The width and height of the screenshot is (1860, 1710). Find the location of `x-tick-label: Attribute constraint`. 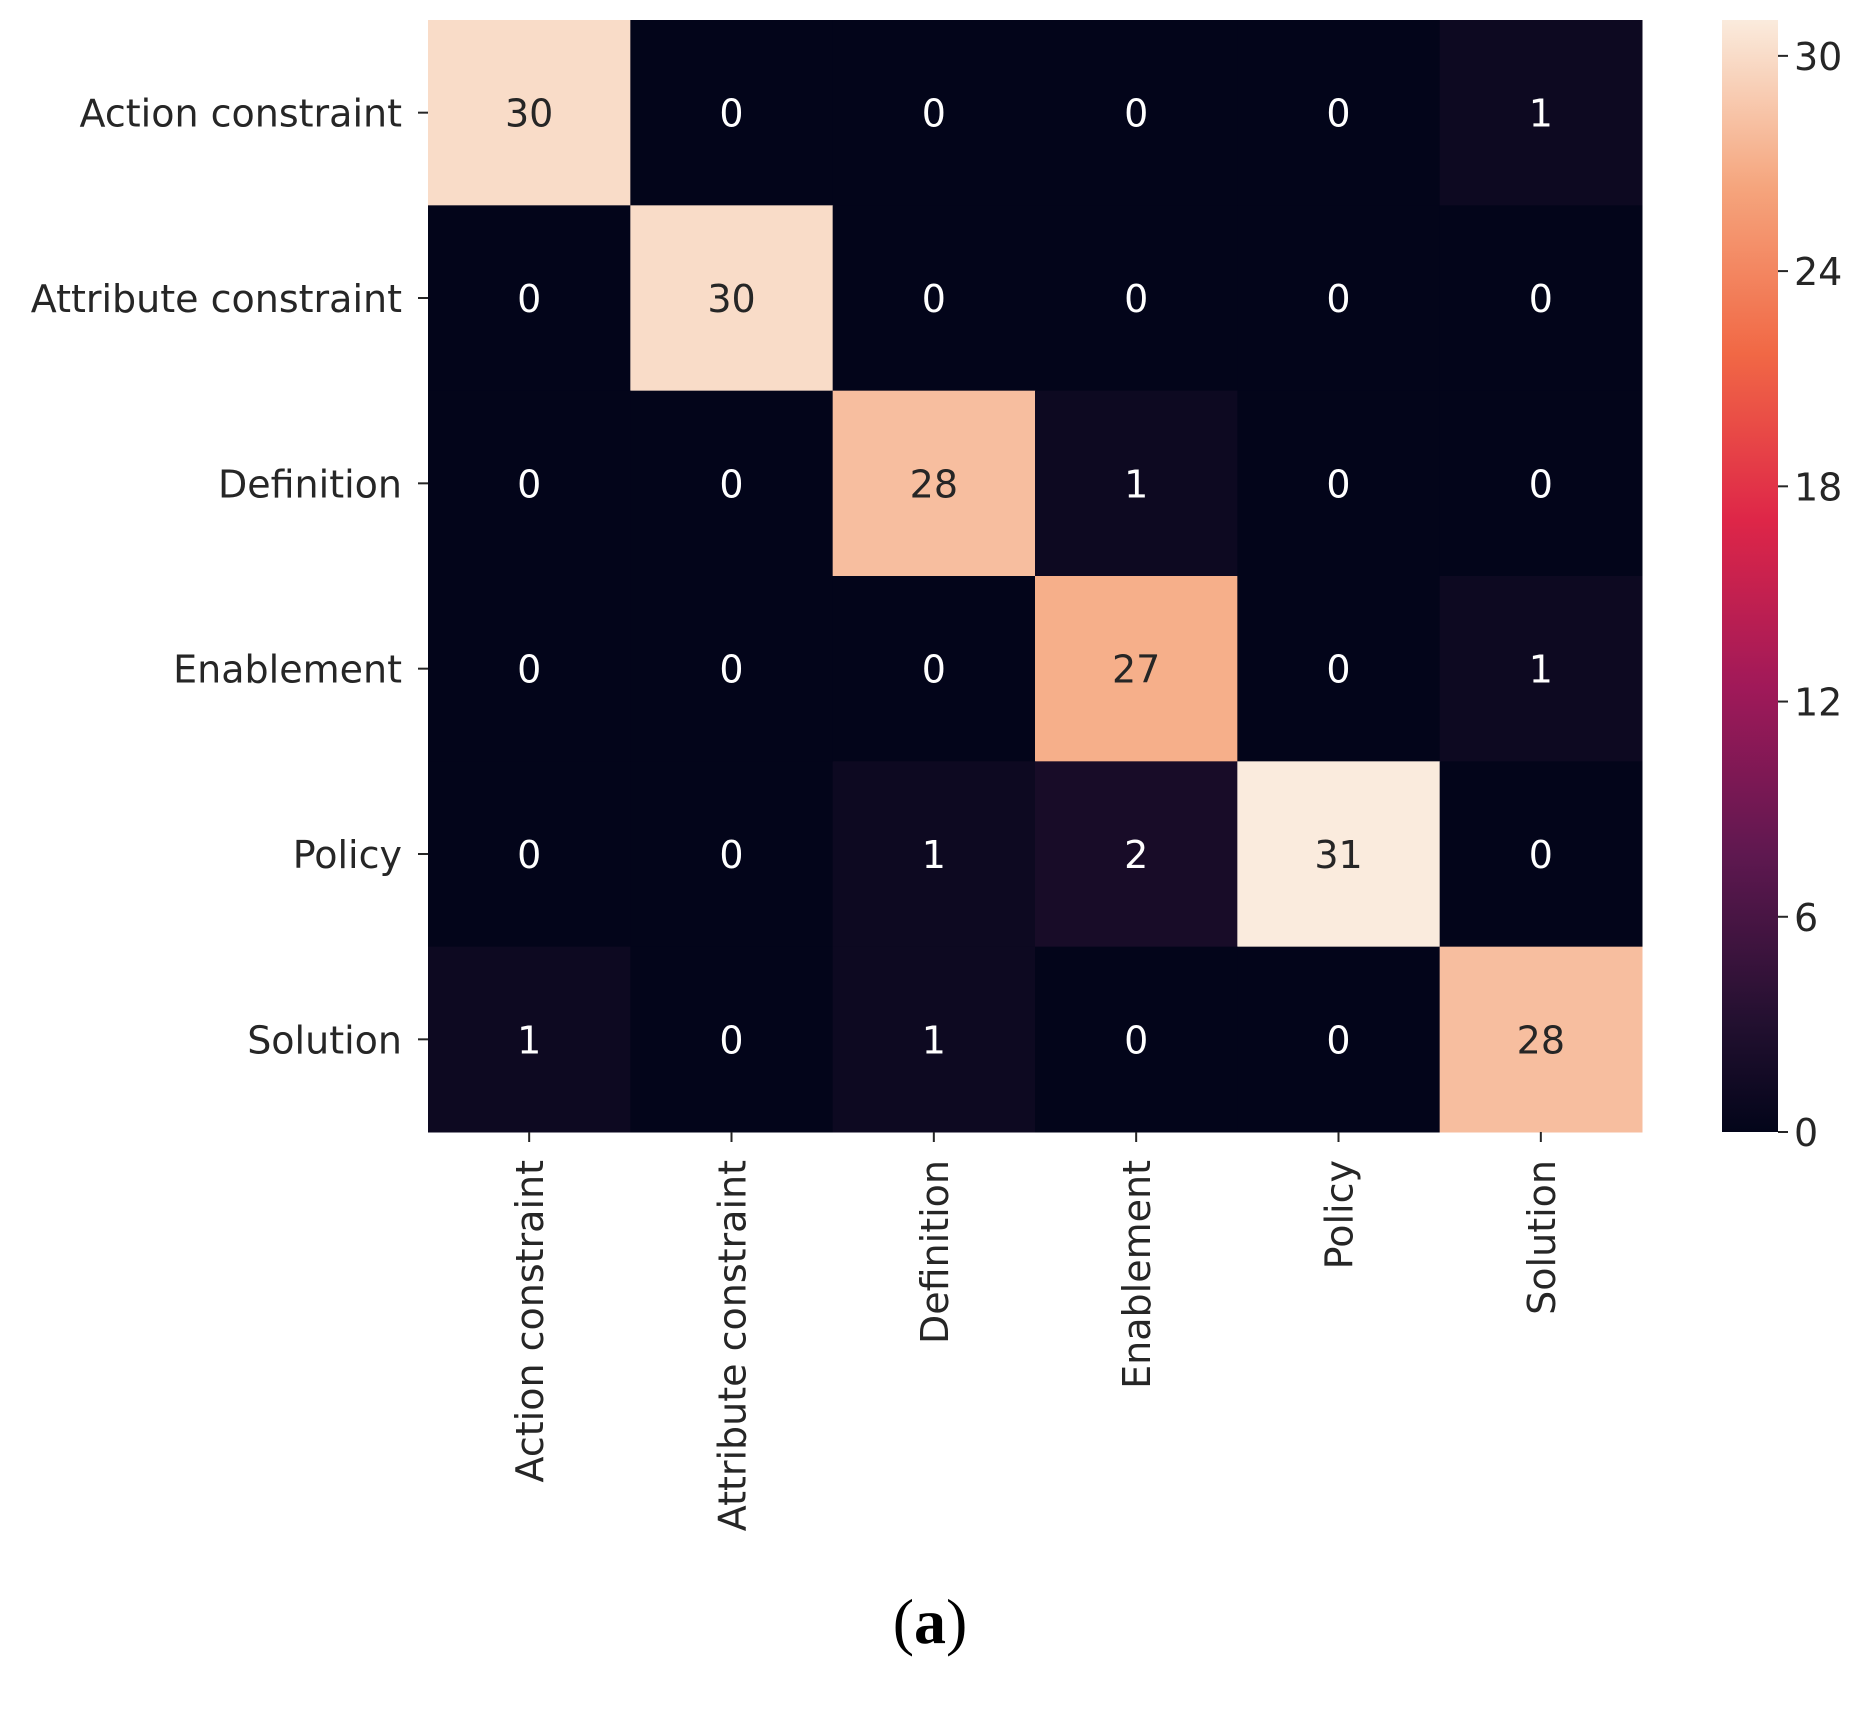

x-tick-label: Attribute constraint is located at coordinates (733, 1345).